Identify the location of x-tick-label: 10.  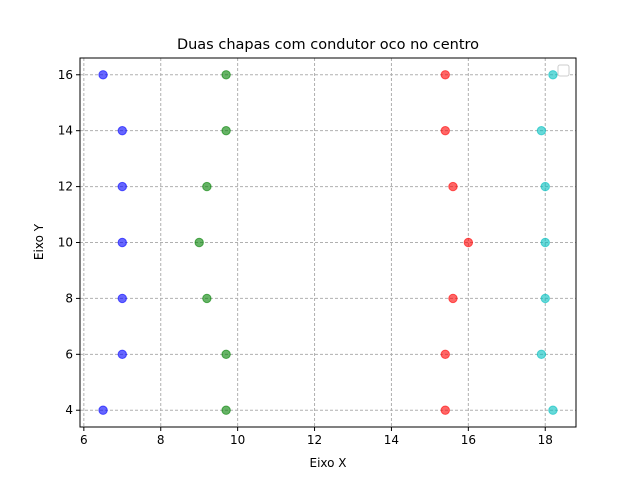
(237, 440).